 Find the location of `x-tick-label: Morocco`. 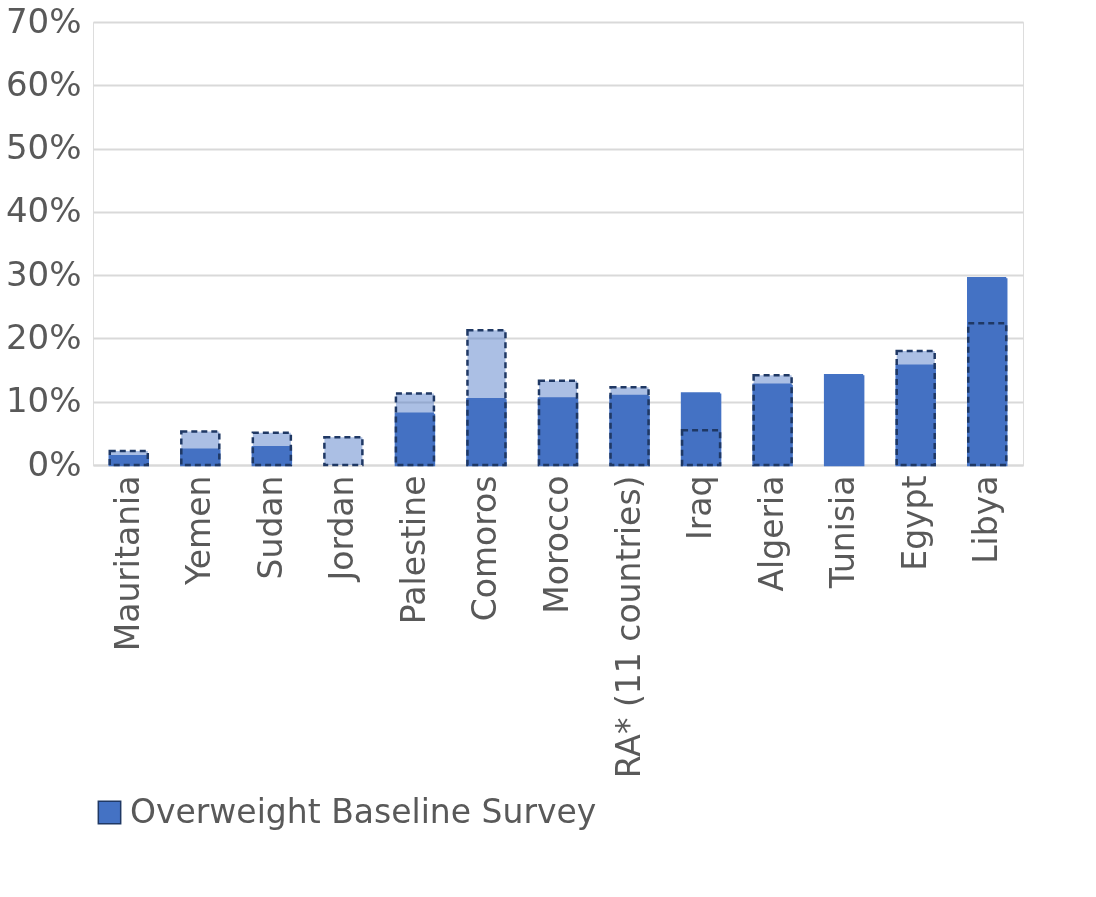

x-tick-label: Morocco is located at coordinates (556, 544).